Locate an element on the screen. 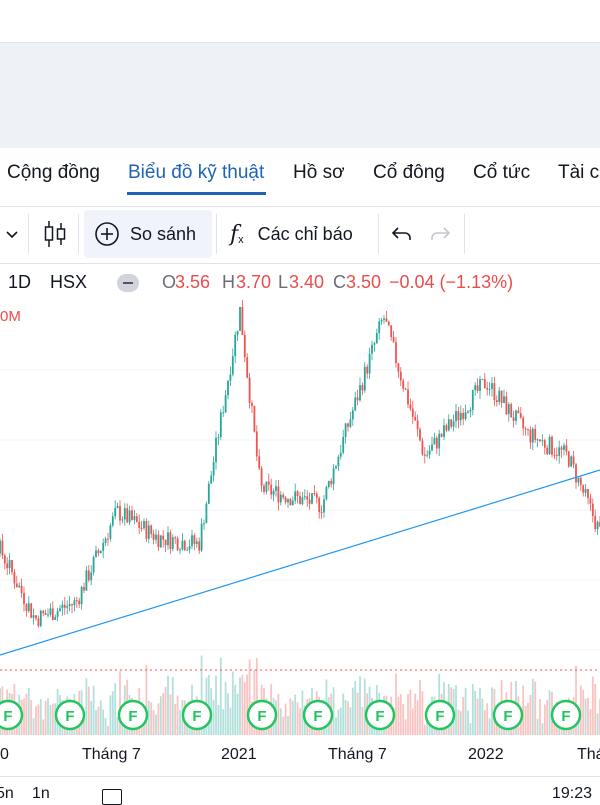  event-marker is located at coordinates (133, 715).